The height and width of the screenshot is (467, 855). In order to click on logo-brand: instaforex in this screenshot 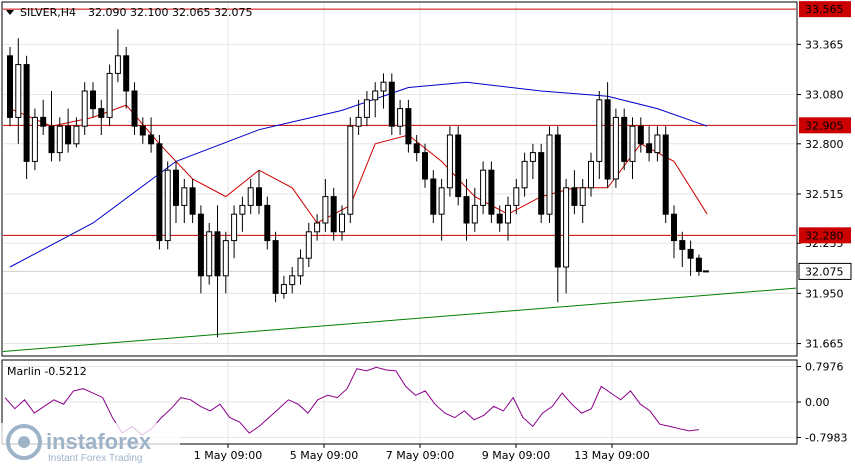, I will do `click(99, 441)`.